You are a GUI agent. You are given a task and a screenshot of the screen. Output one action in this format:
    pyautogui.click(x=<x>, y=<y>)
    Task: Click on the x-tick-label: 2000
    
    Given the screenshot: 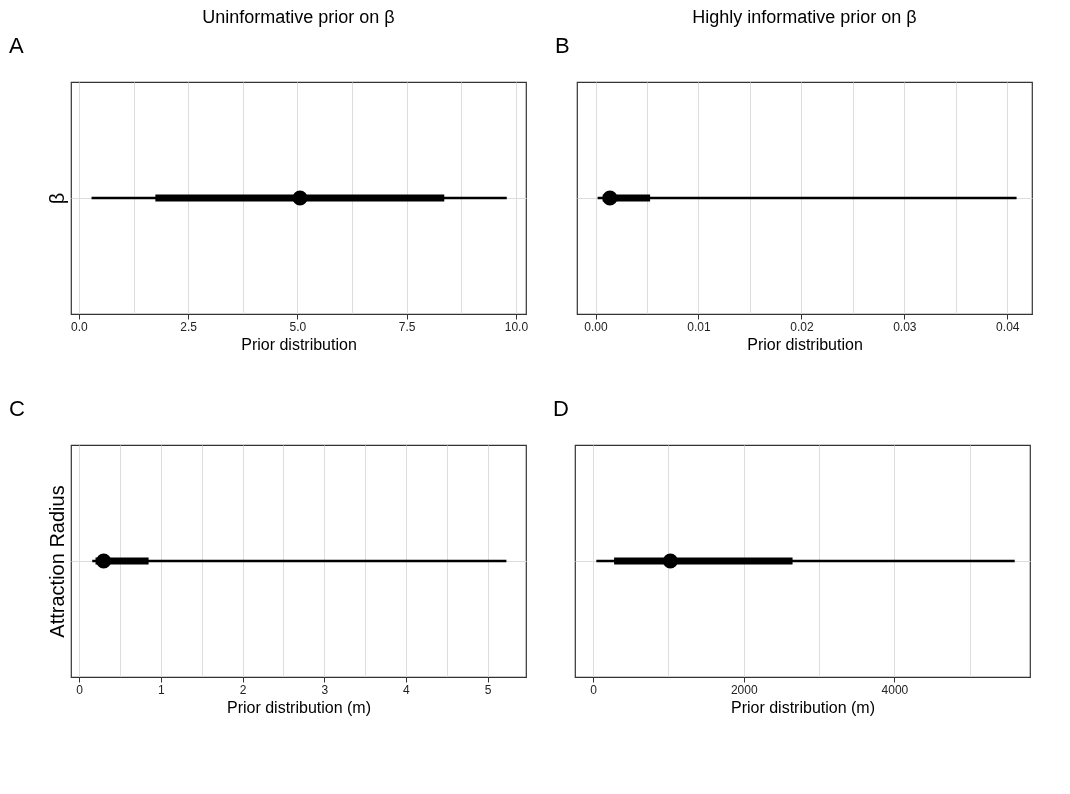 What is the action you would take?
    pyautogui.click(x=744, y=689)
    